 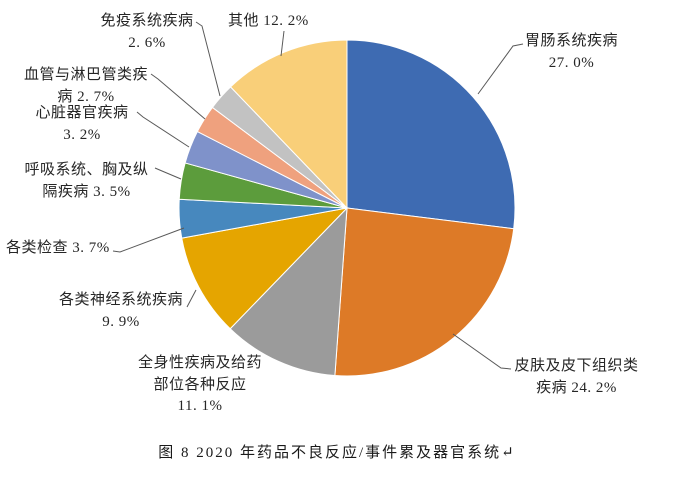 I want to click on leader-line-vascular-lymphatic, so click(x=178, y=96).